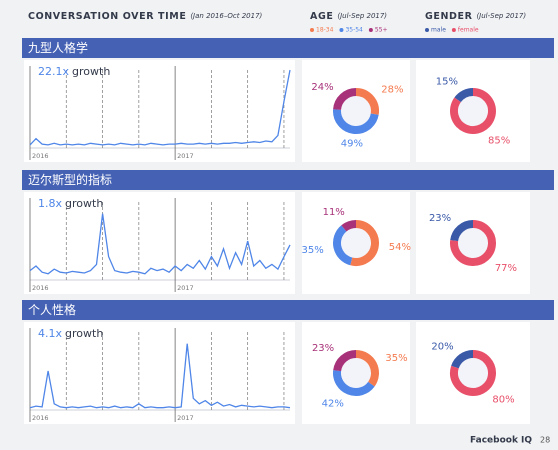  I want to click on footer-brand: Facebook IQ, so click(501, 441).